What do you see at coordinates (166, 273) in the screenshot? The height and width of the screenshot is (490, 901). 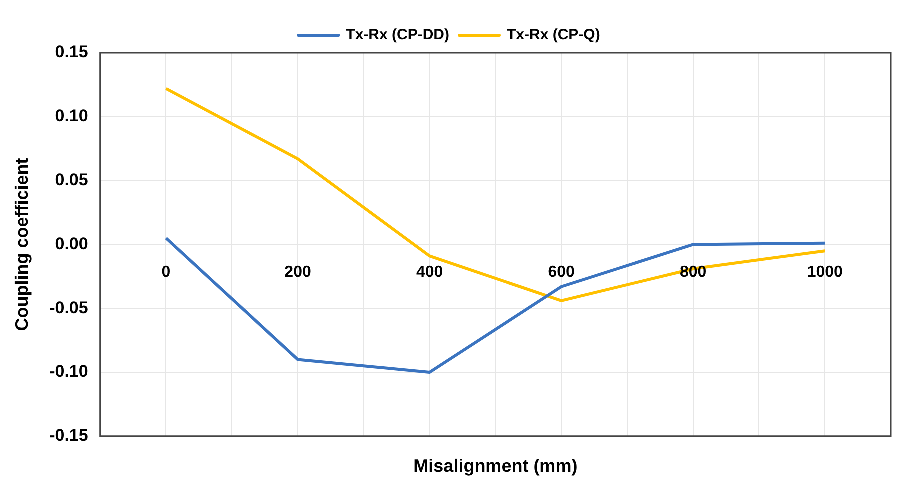 I see `x-tick-label: 0` at bounding box center [166, 273].